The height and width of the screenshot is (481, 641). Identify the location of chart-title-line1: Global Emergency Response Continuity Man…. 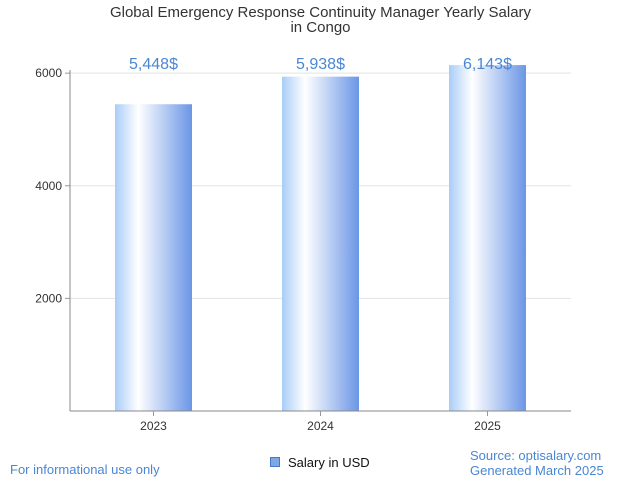
(320, 12).